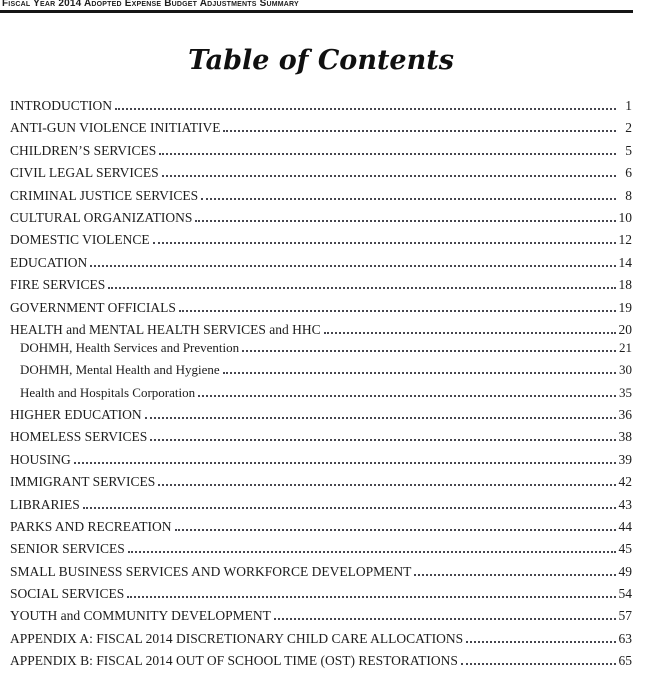  I want to click on toc-entry-label: CIVIL LEGAL SERVICES, so click(84, 173).